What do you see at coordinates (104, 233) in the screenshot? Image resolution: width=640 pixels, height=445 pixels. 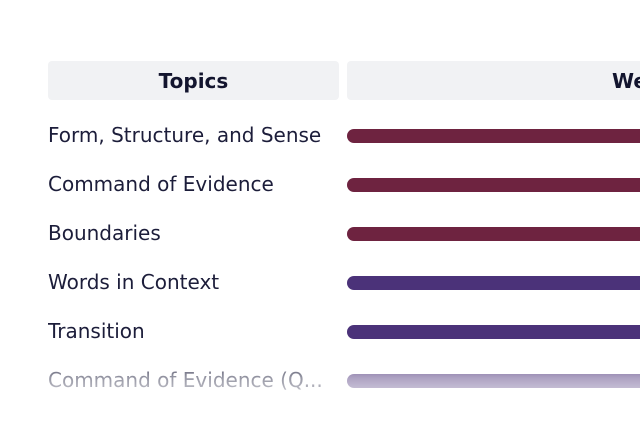 I see `topic-label: Boundaries` at bounding box center [104, 233].